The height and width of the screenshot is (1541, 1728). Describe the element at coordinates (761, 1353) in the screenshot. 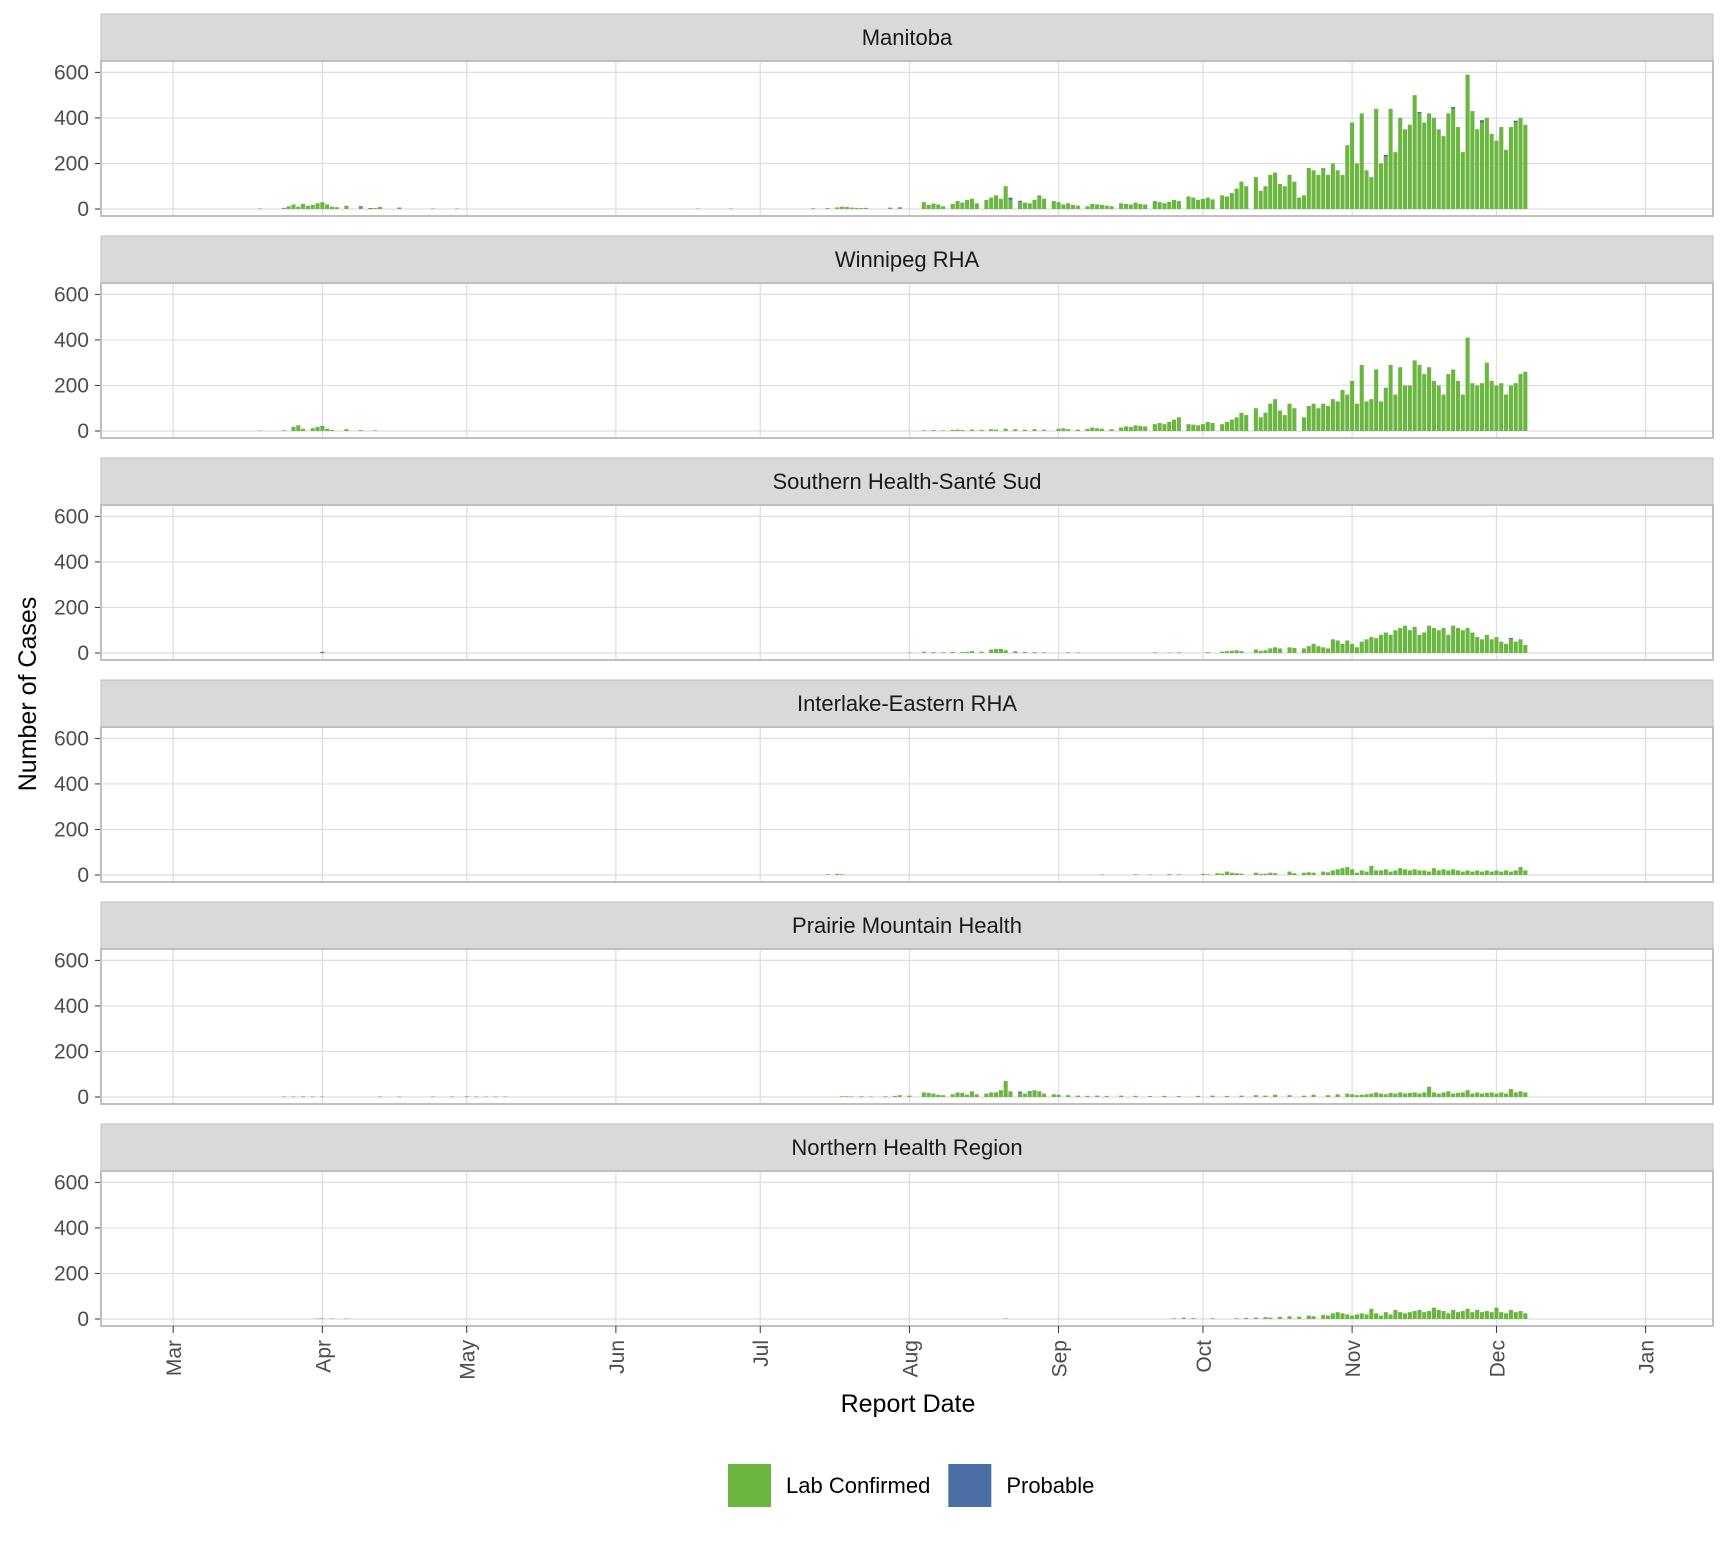

I see `x-tick-label: Jul` at that location.